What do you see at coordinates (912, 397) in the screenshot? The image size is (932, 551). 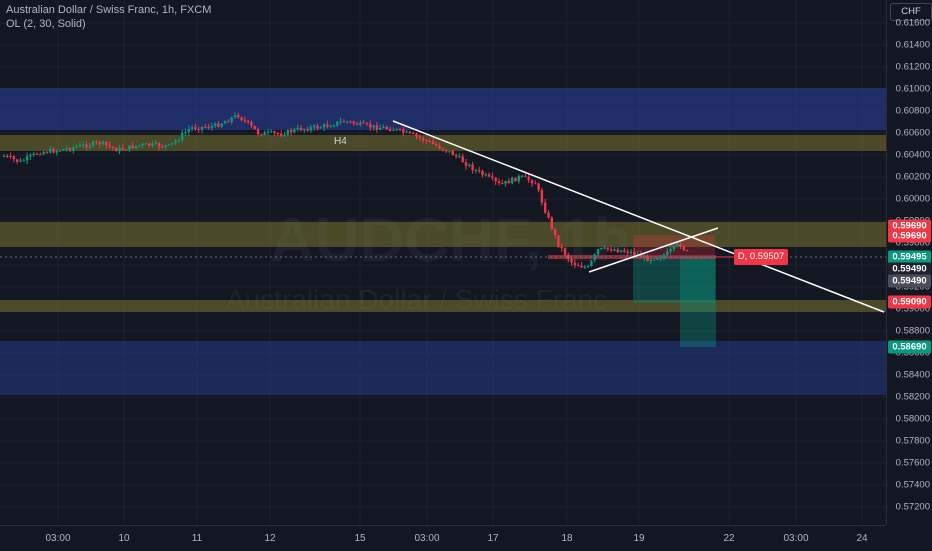 I see `price-tick: 0.58200` at bounding box center [912, 397].